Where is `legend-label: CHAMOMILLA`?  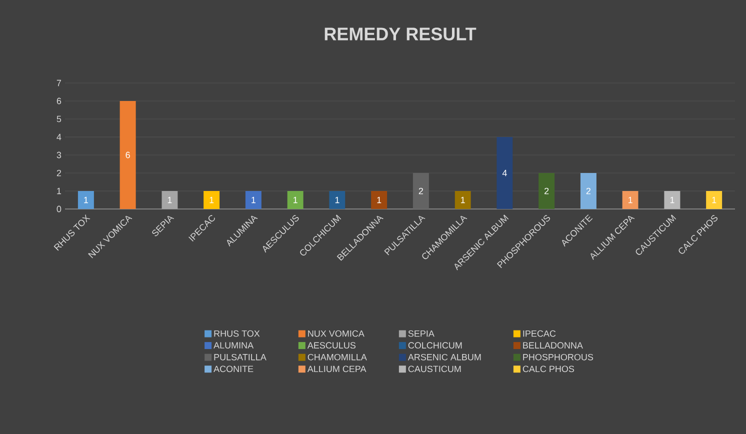
legend-label: CHAMOMILLA is located at coordinates (337, 357).